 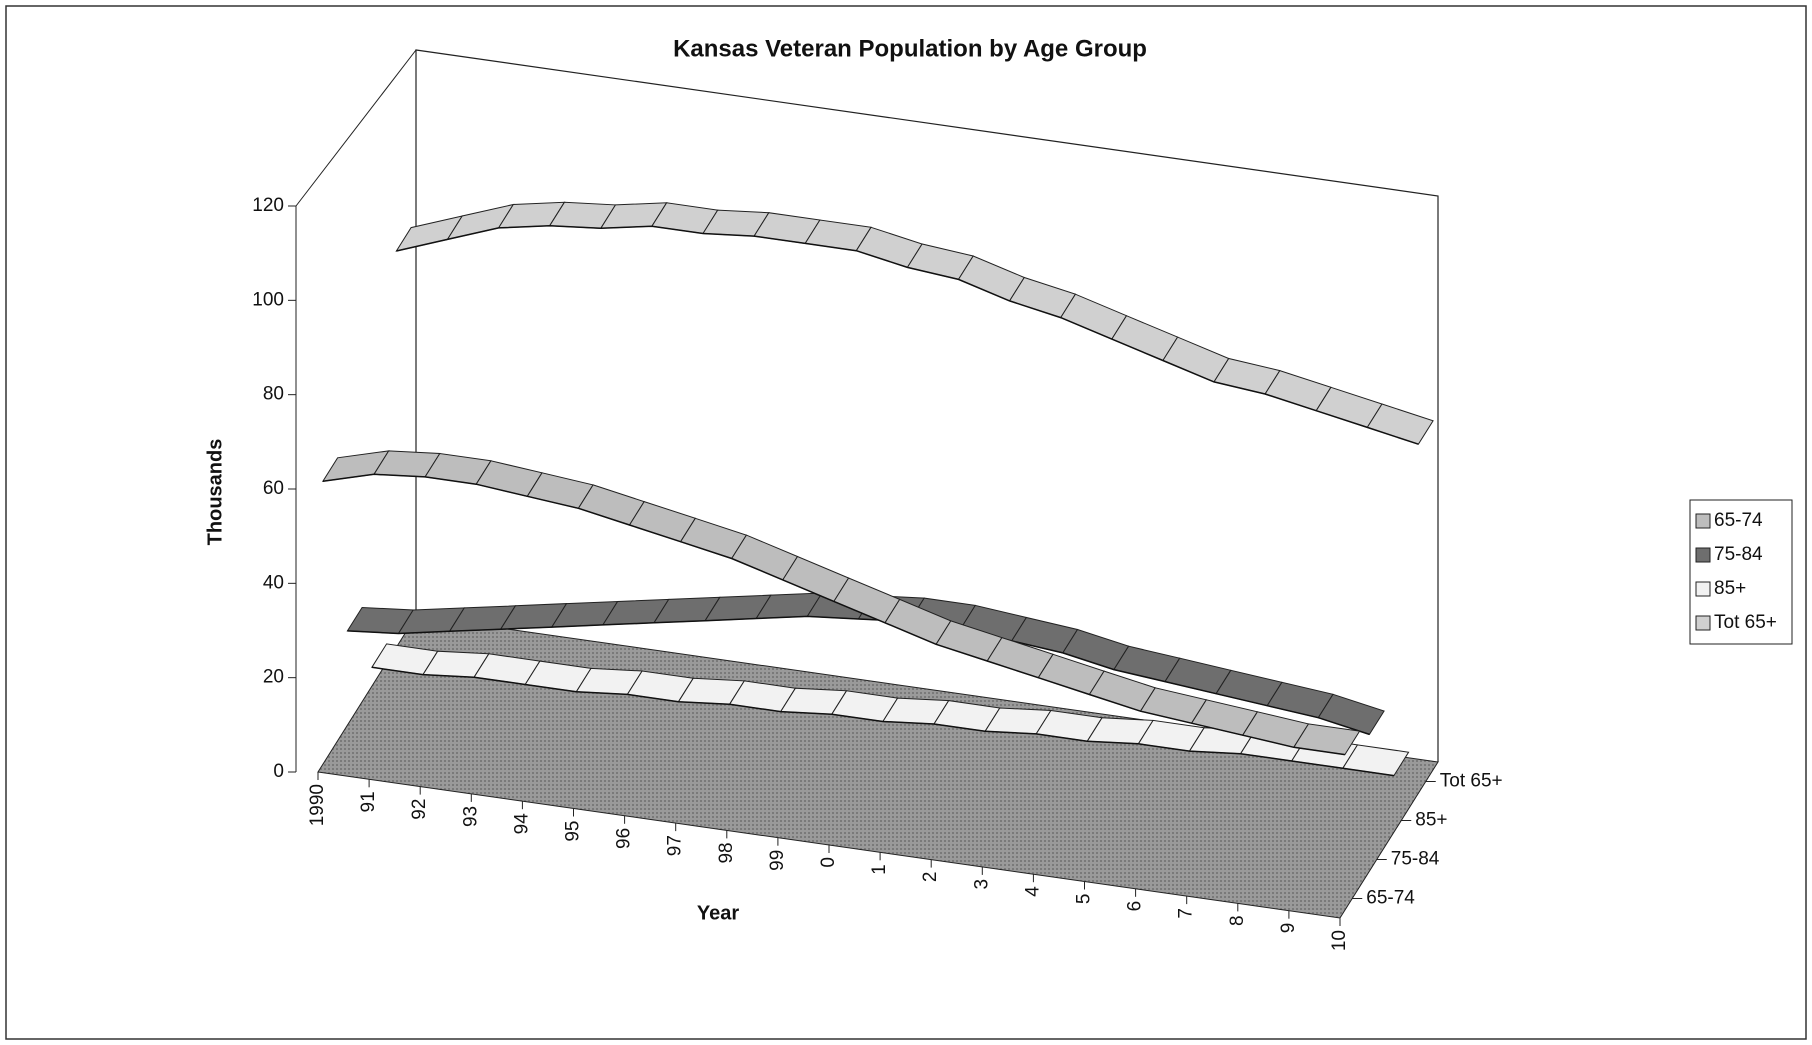 What do you see at coordinates (356, 128) in the screenshot?
I see `left-wall-edge` at bounding box center [356, 128].